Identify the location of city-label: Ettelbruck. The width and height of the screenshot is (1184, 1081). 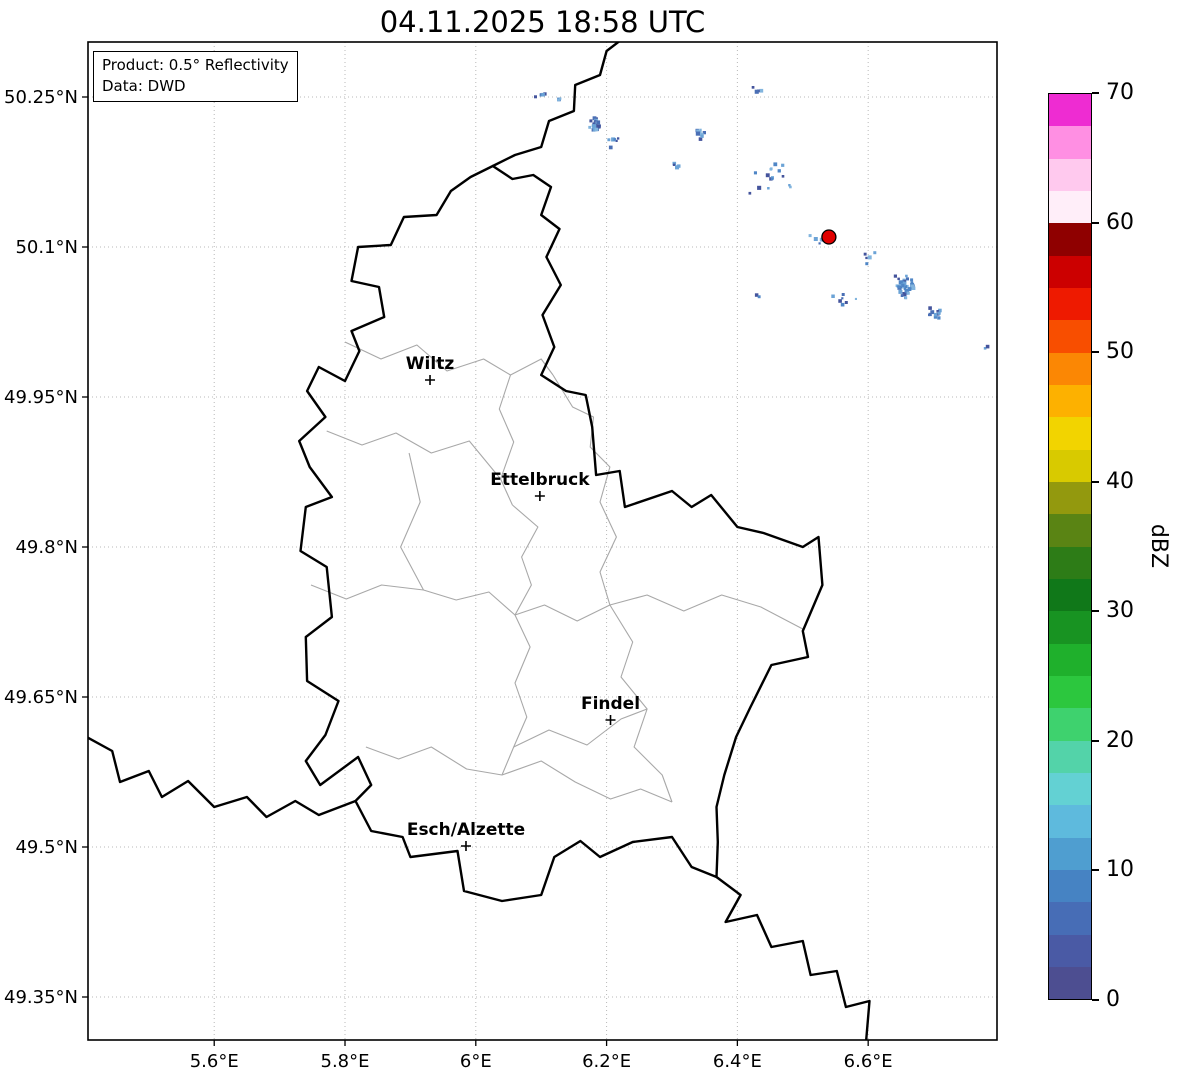
(540, 480).